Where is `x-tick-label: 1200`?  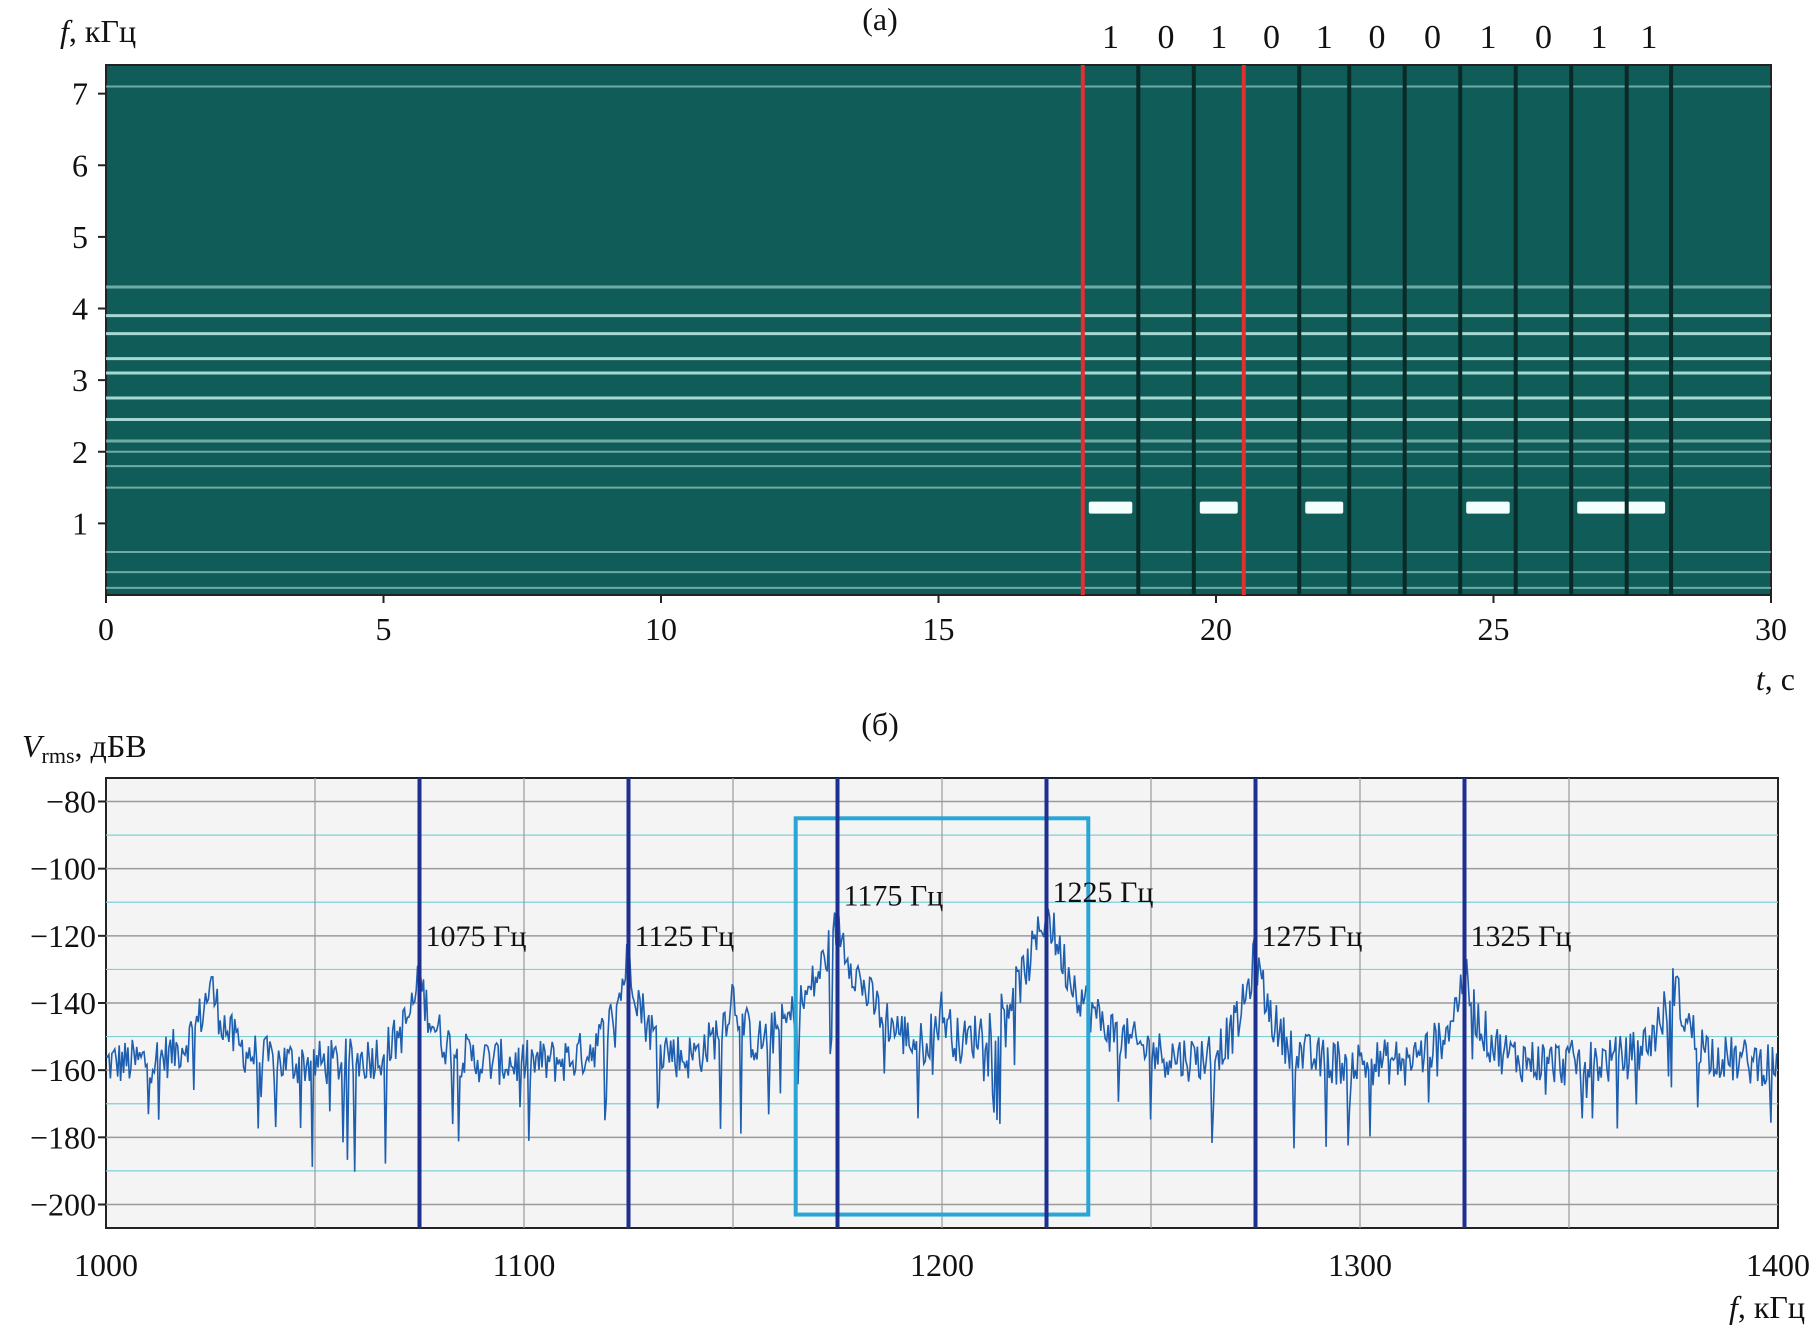
x-tick-label: 1200 is located at coordinates (942, 1265).